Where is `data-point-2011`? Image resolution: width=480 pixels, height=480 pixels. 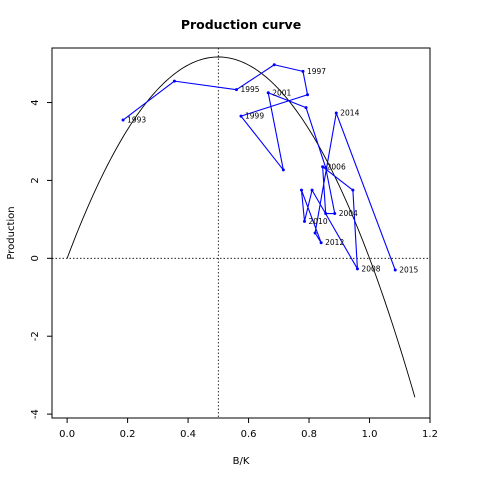
data-point-2011 is located at coordinates (301, 190).